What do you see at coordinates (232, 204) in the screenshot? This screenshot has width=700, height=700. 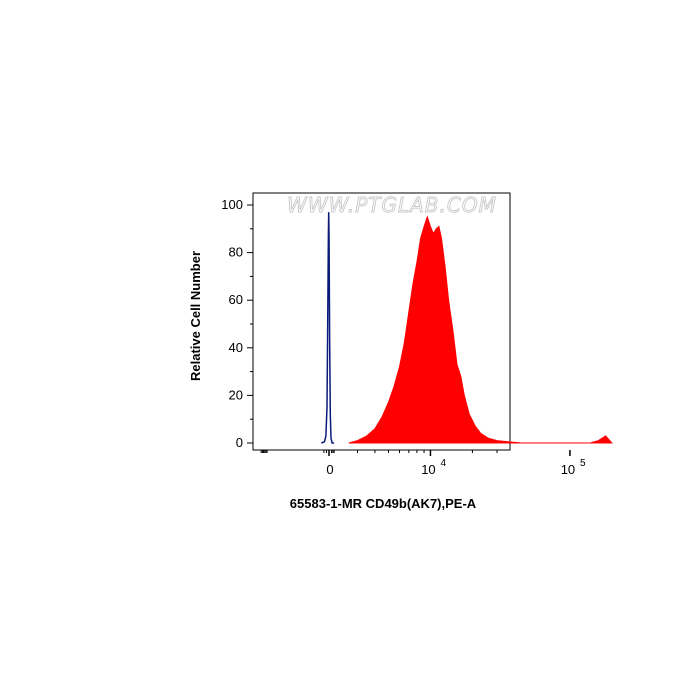 I see `y-tick-label: 100` at bounding box center [232, 204].